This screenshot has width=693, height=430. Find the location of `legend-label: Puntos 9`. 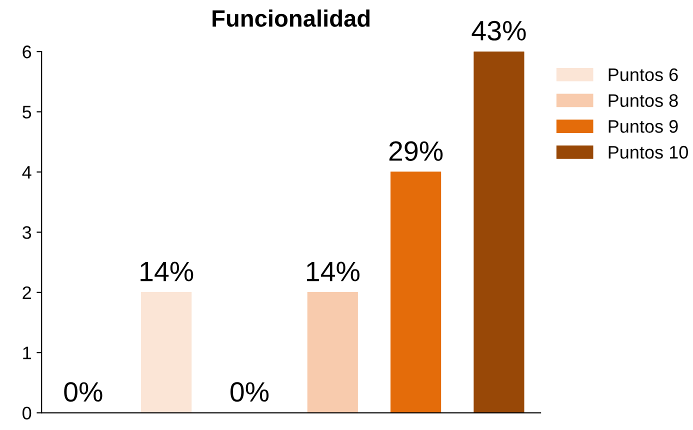

legend-label: Puntos 9 is located at coordinates (643, 126).